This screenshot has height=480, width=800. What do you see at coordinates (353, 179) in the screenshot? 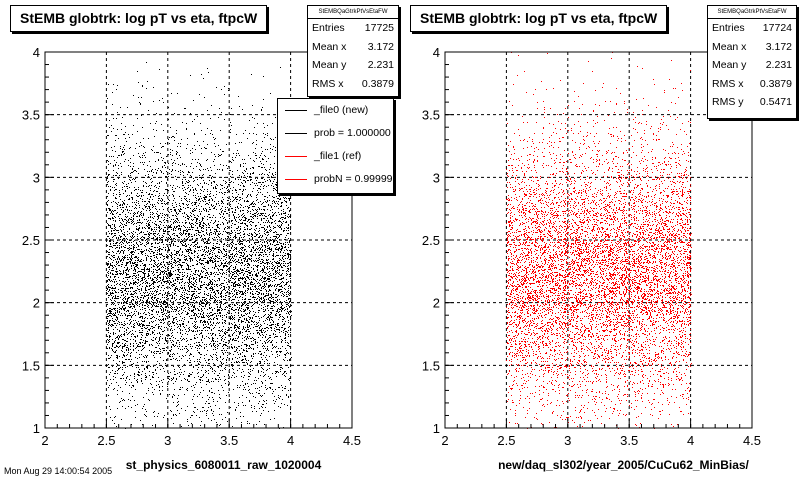
I see `legend-label: probN = 0.99999` at bounding box center [353, 179].